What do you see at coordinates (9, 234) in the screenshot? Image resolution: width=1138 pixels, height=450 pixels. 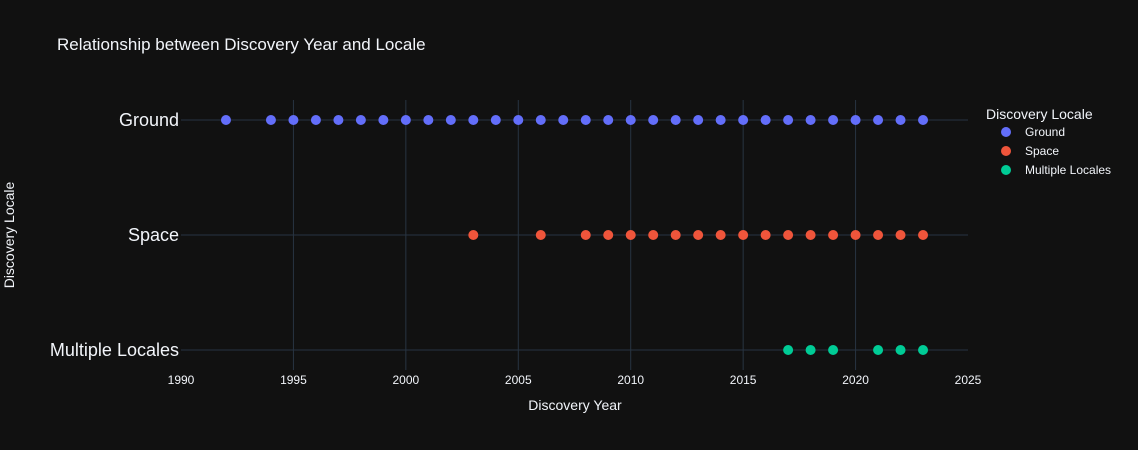 I see `y-axis-title: Discovery Locale` at bounding box center [9, 234].